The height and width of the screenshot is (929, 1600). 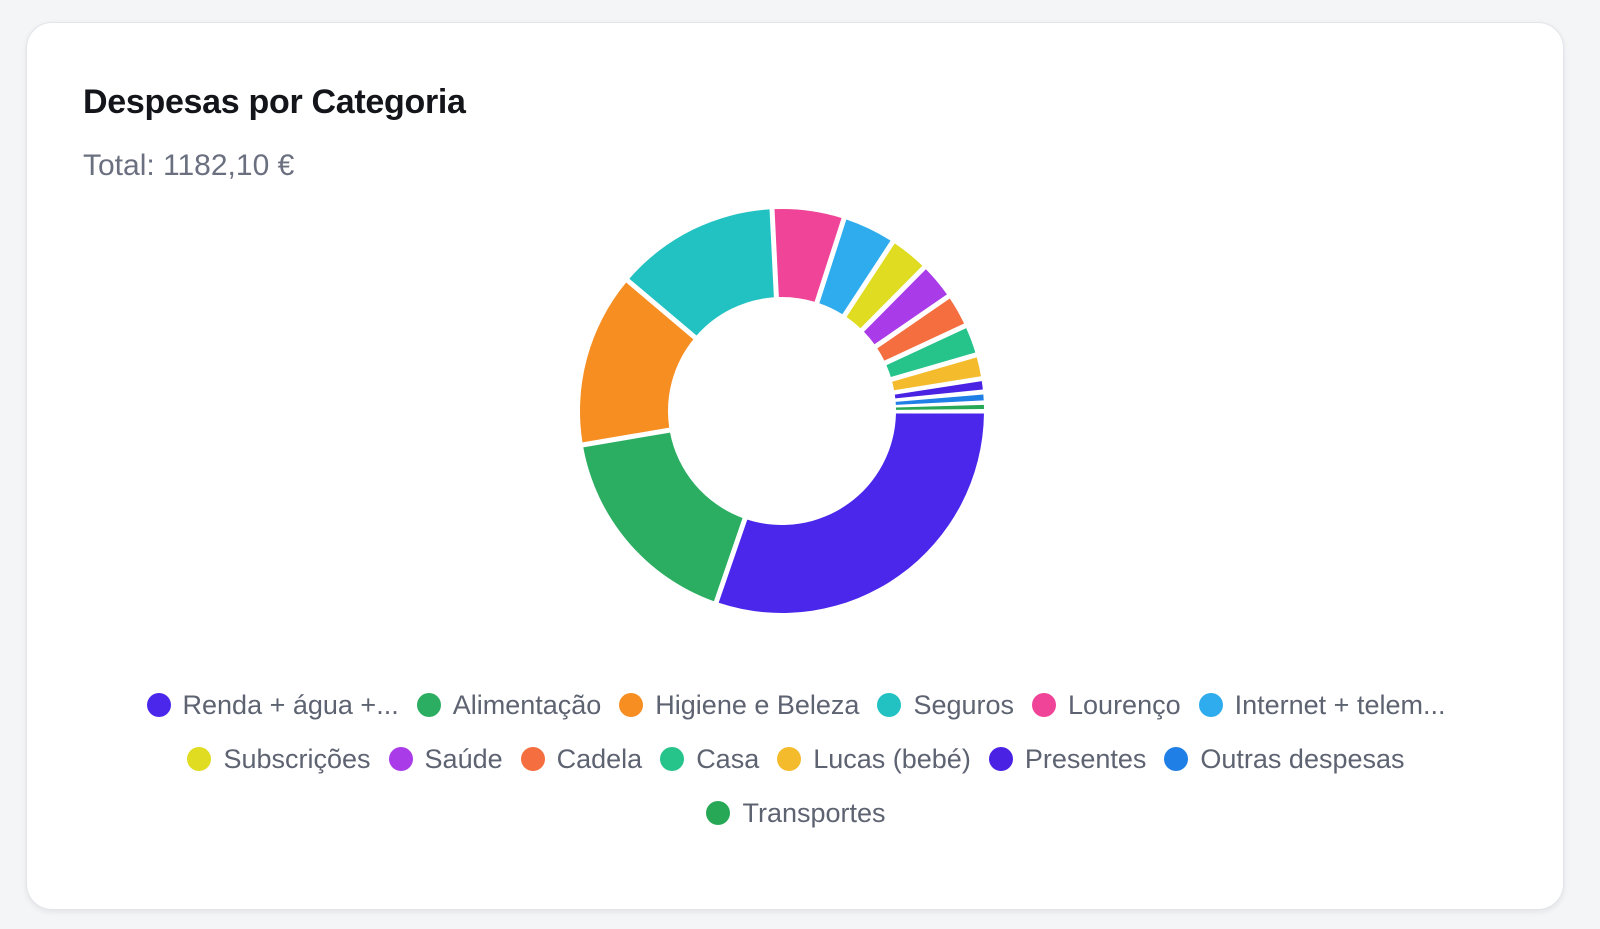 I want to click on legend-item: Casa, so click(x=709, y=759).